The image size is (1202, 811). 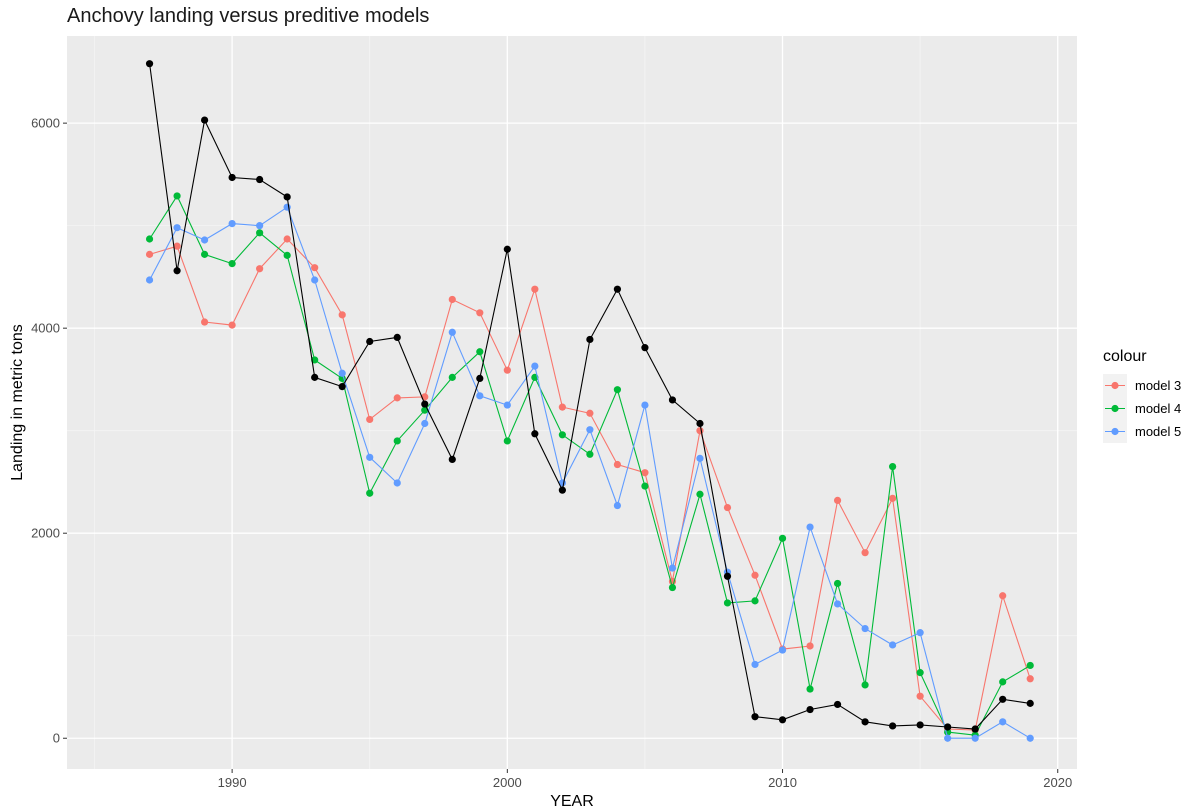 I want to click on legend-label: model 3, so click(x=1158, y=385).